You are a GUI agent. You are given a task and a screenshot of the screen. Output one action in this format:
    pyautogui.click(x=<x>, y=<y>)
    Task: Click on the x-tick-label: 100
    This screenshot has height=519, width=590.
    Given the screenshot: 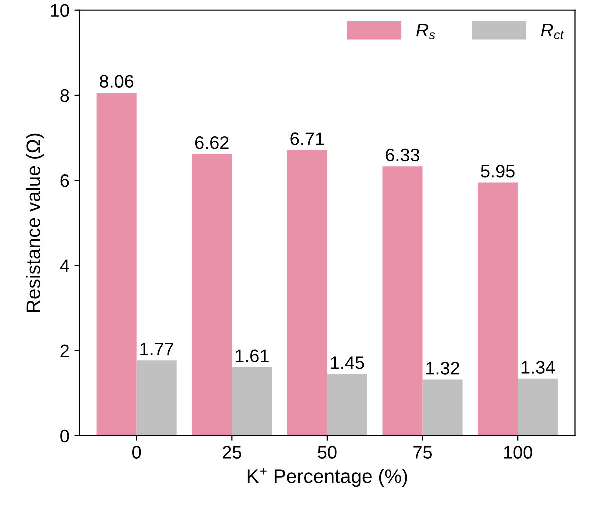 What is the action you would take?
    pyautogui.click(x=518, y=452)
    